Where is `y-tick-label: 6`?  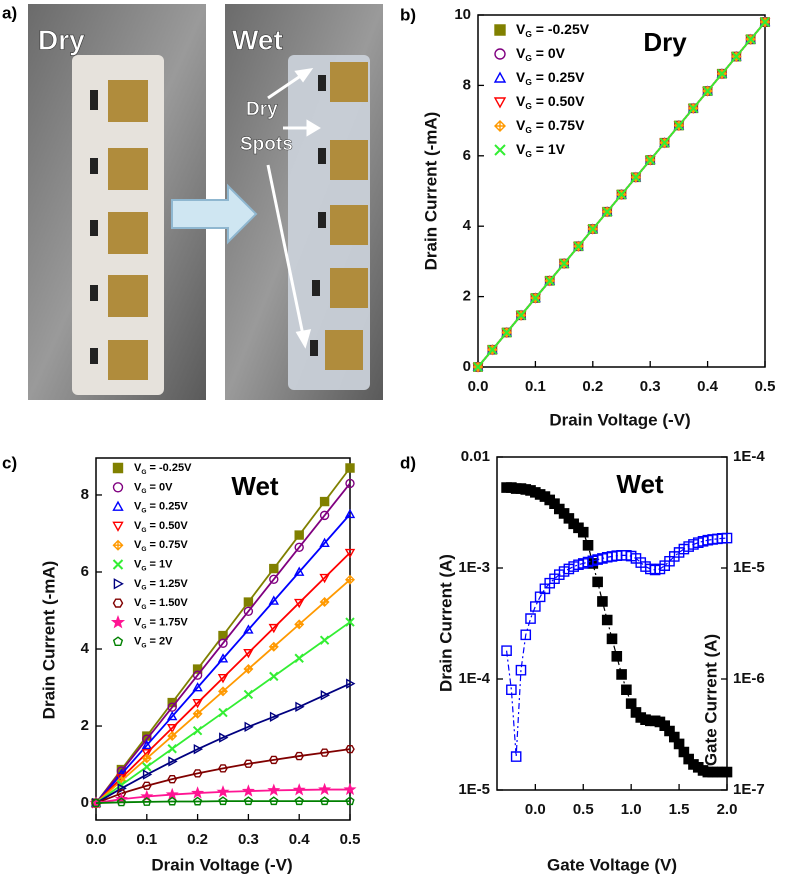 y-tick-label: 6 is located at coordinates (85, 571).